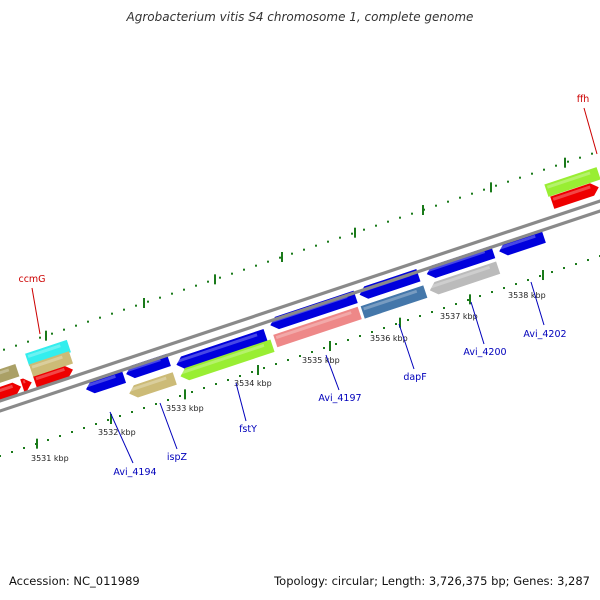  What do you see at coordinates (50, 458) in the screenshot?
I see `scale-label: 3531 kbp` at bounding box center [50, 458].